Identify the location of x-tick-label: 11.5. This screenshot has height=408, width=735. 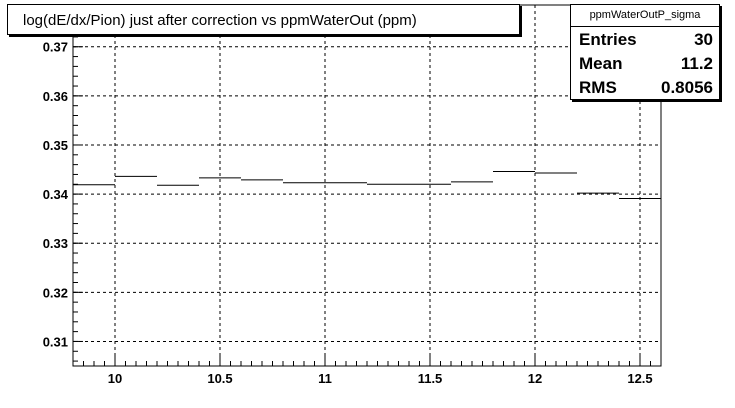
(430, 378).